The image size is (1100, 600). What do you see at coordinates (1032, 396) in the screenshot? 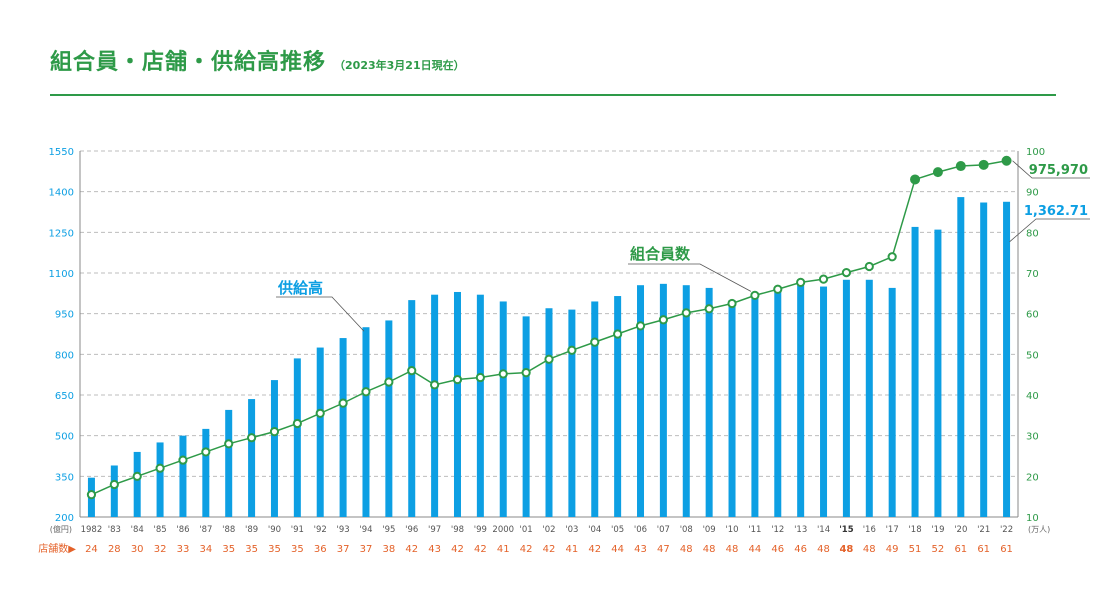
I see `right-axis-tick-label: 40` at bounding box center [1032, 396].